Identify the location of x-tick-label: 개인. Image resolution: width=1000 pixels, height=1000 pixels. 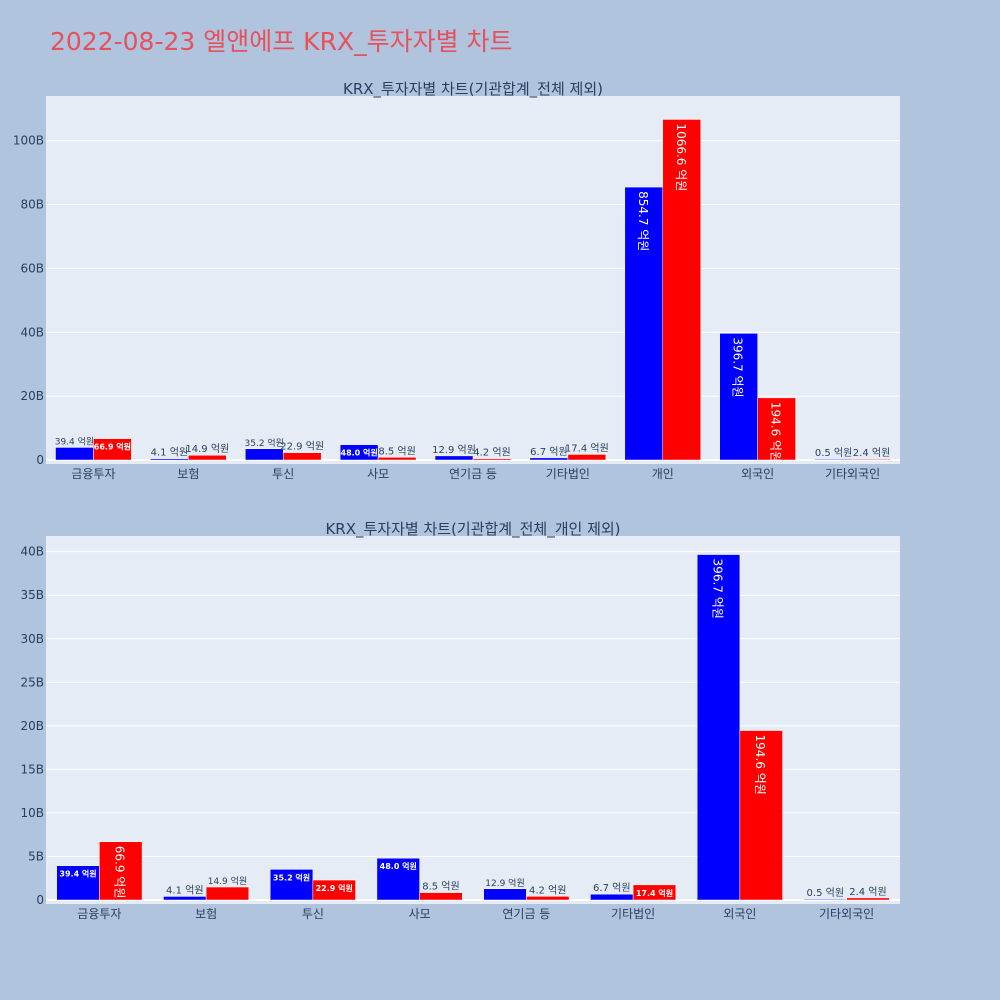
(663, 474).